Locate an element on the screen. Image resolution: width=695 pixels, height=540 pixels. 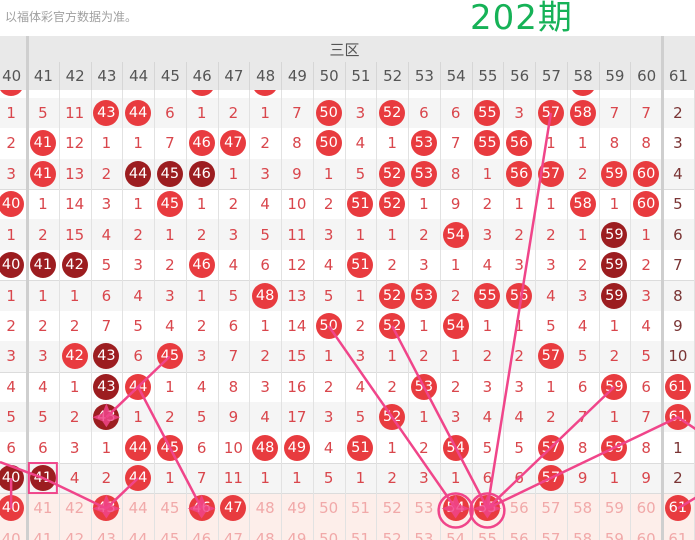
drawn-number-cell: 53 is located at coordinates (424, 143).